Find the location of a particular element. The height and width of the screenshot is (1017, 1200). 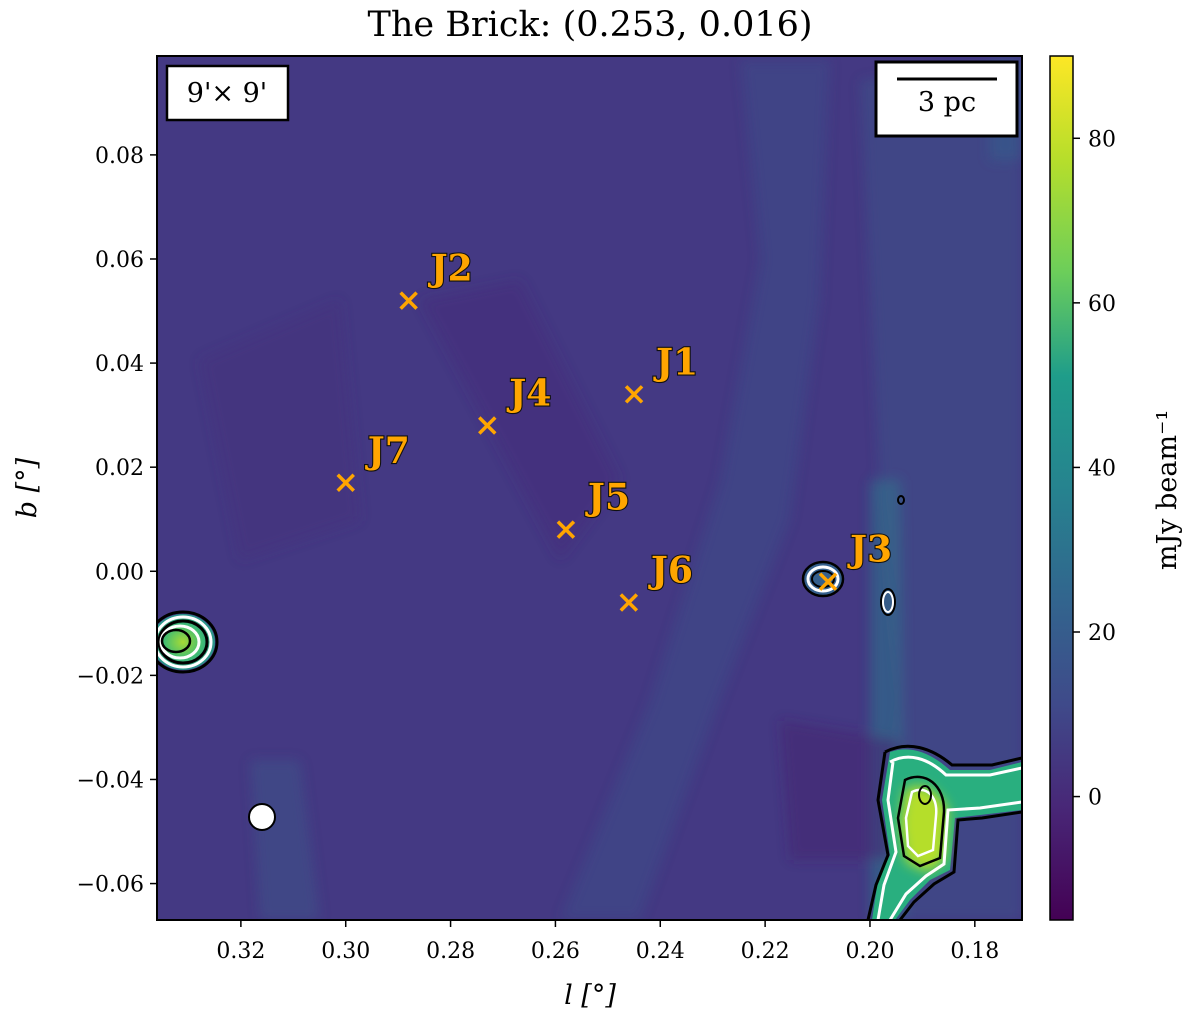

marker-j2: J2 is located at coordinates (436, 278).